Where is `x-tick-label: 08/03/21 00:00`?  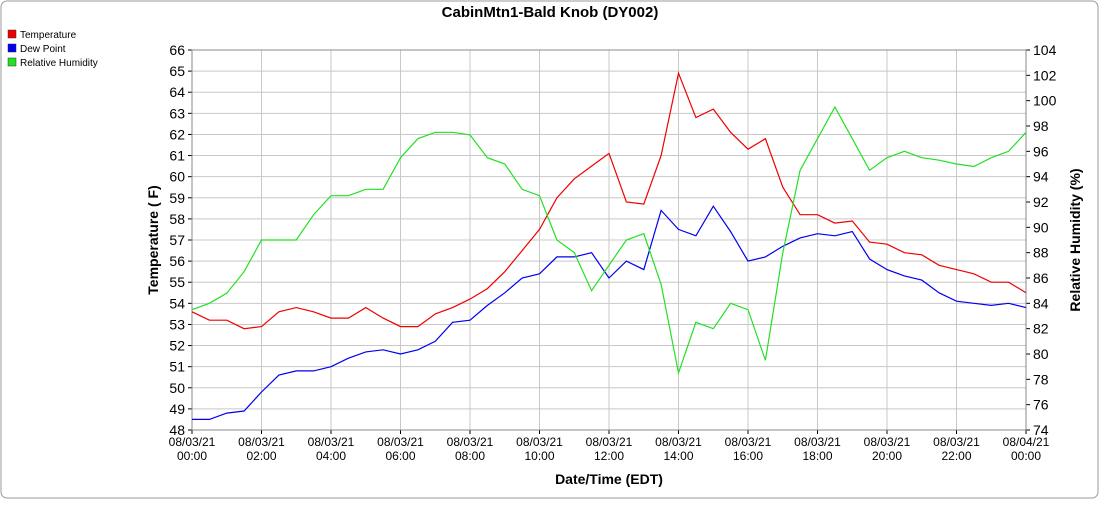
x-tick-label: 08/03/21 00:00 is located at coordinates (192, 449).